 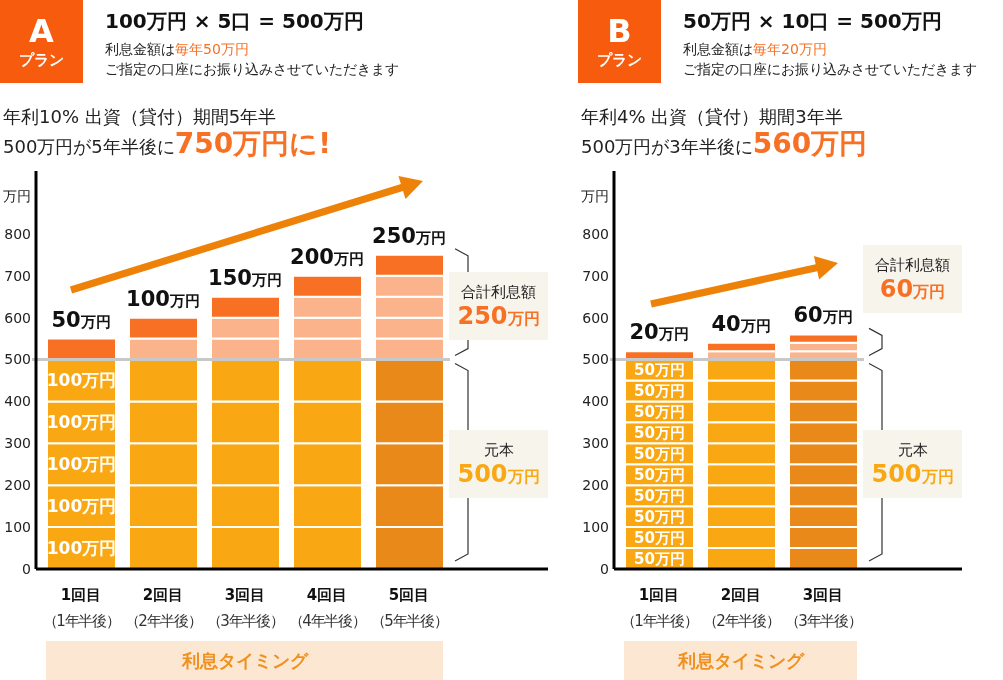 What do you see at coordinates (409, 235) in the screenshot?
I see `annotation: 250万円` at bounding box center [409, 235].